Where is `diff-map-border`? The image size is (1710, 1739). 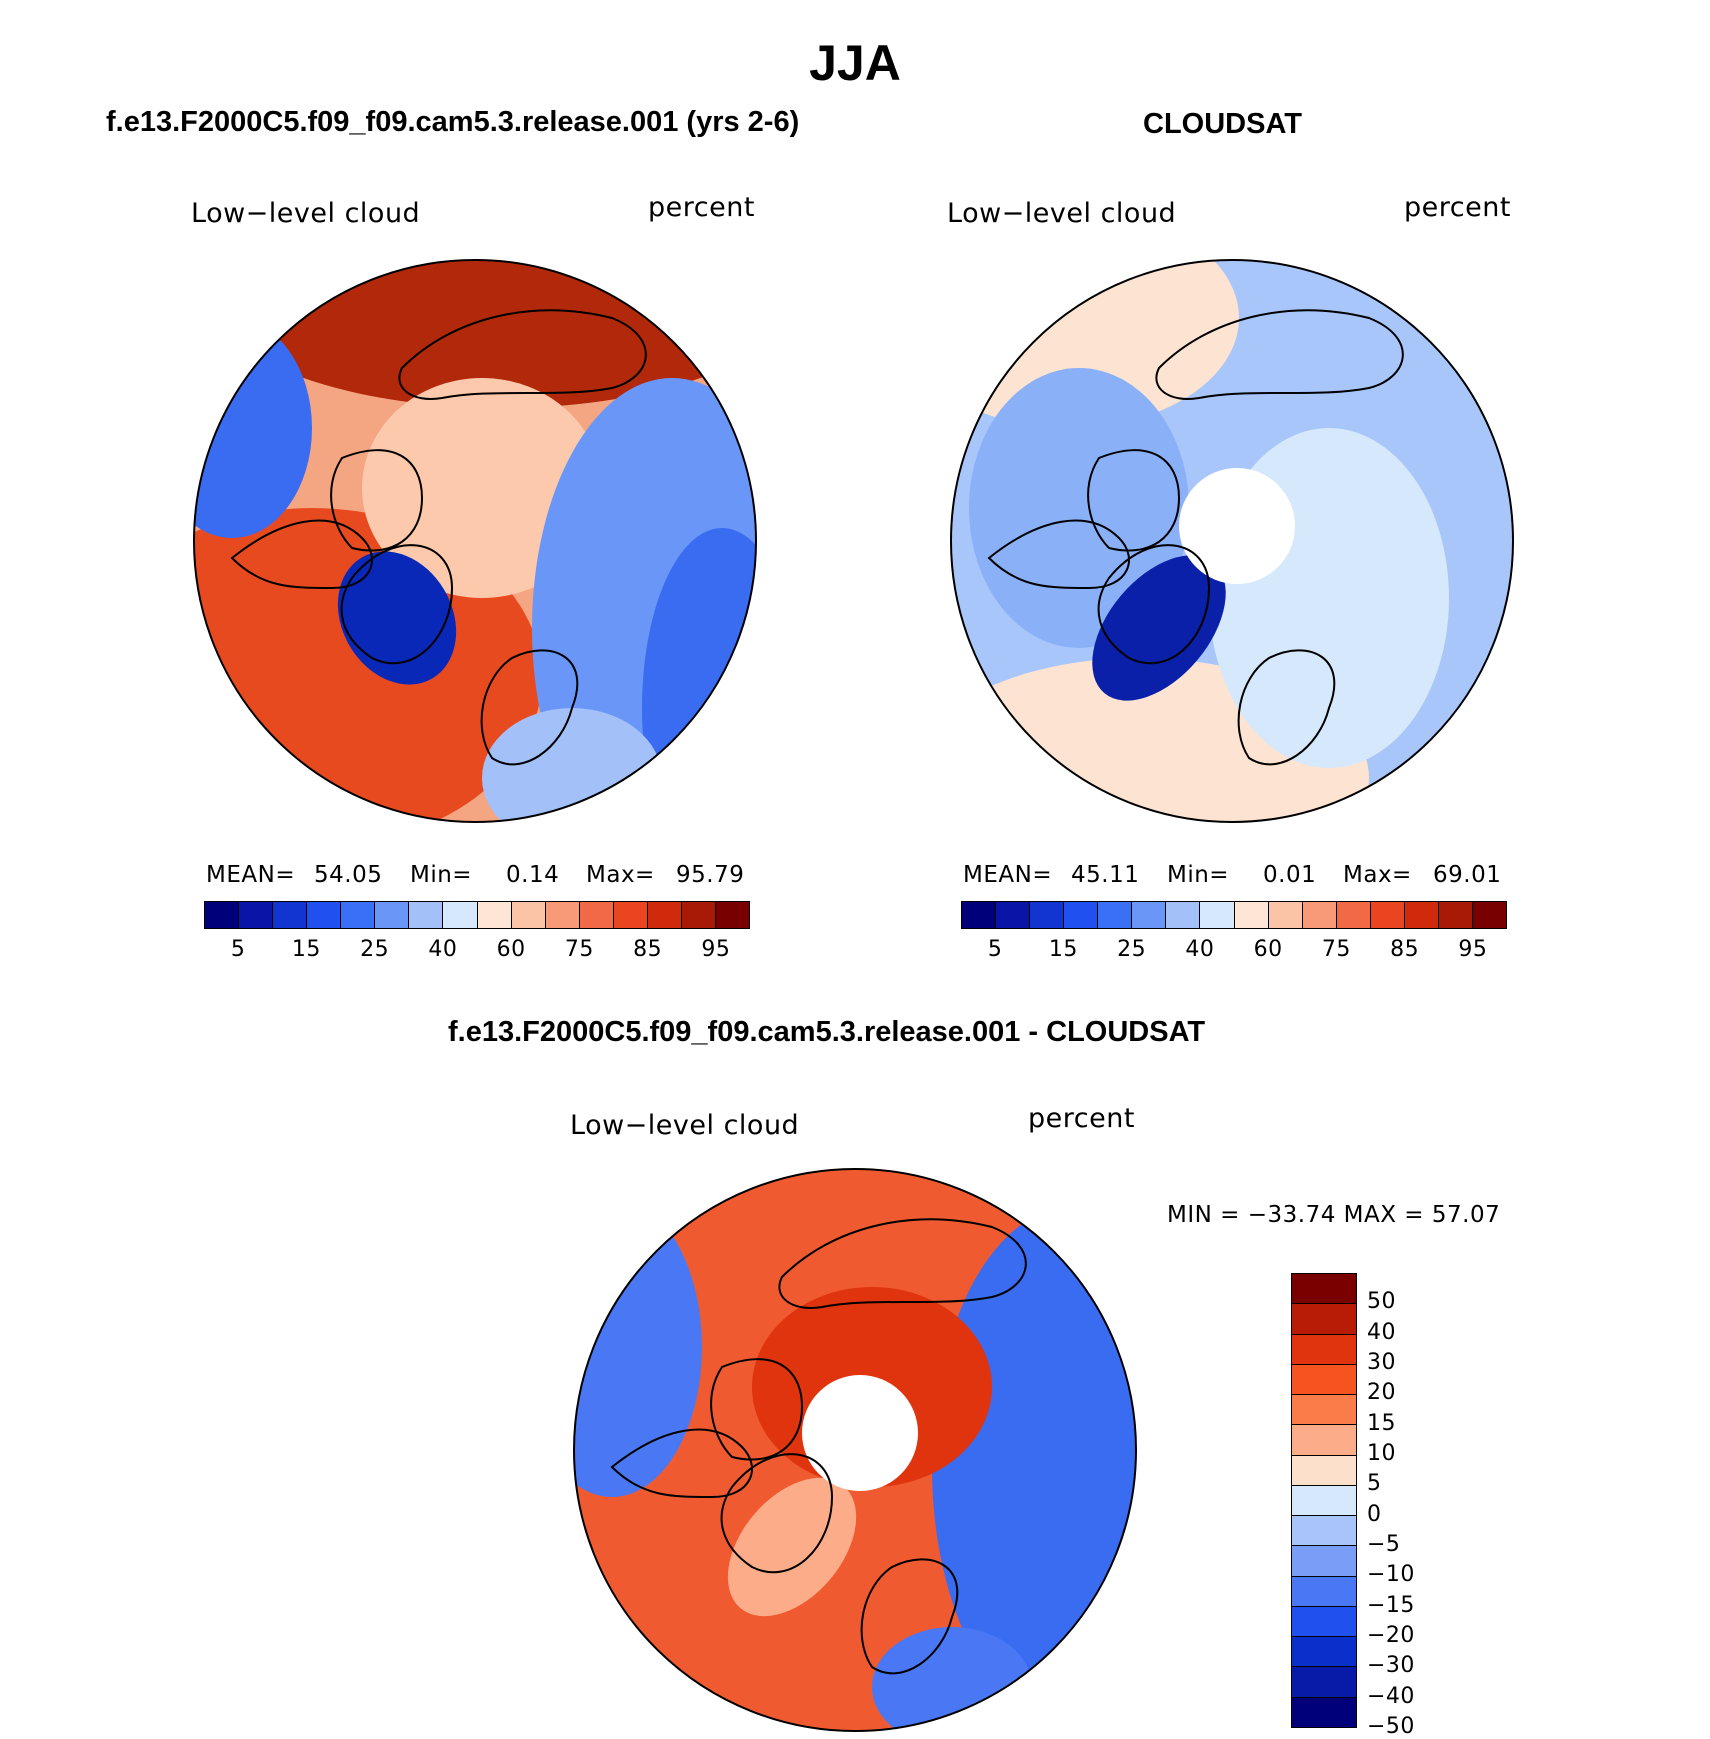 diff-map-border is located at coordinates (855, 1450).